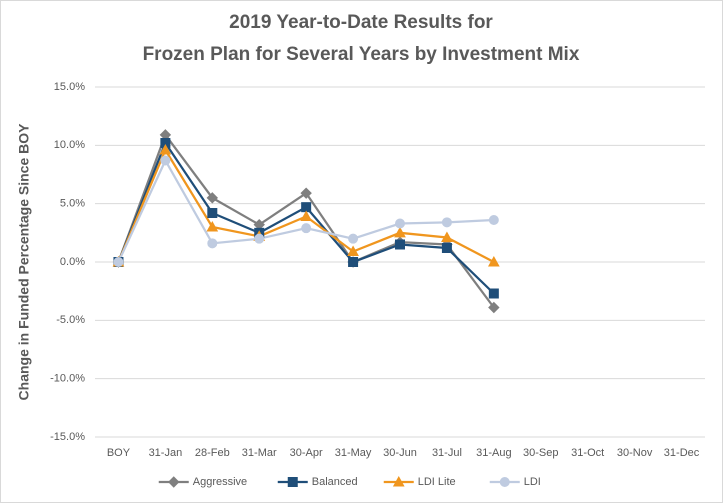 Image resolution: width=723 pixels, height=503 pixels. What do you see at coordinates (259, 453) in the screenshot?
I see `x-tick-label: 31-Mar` at bounding box center [259, 453].